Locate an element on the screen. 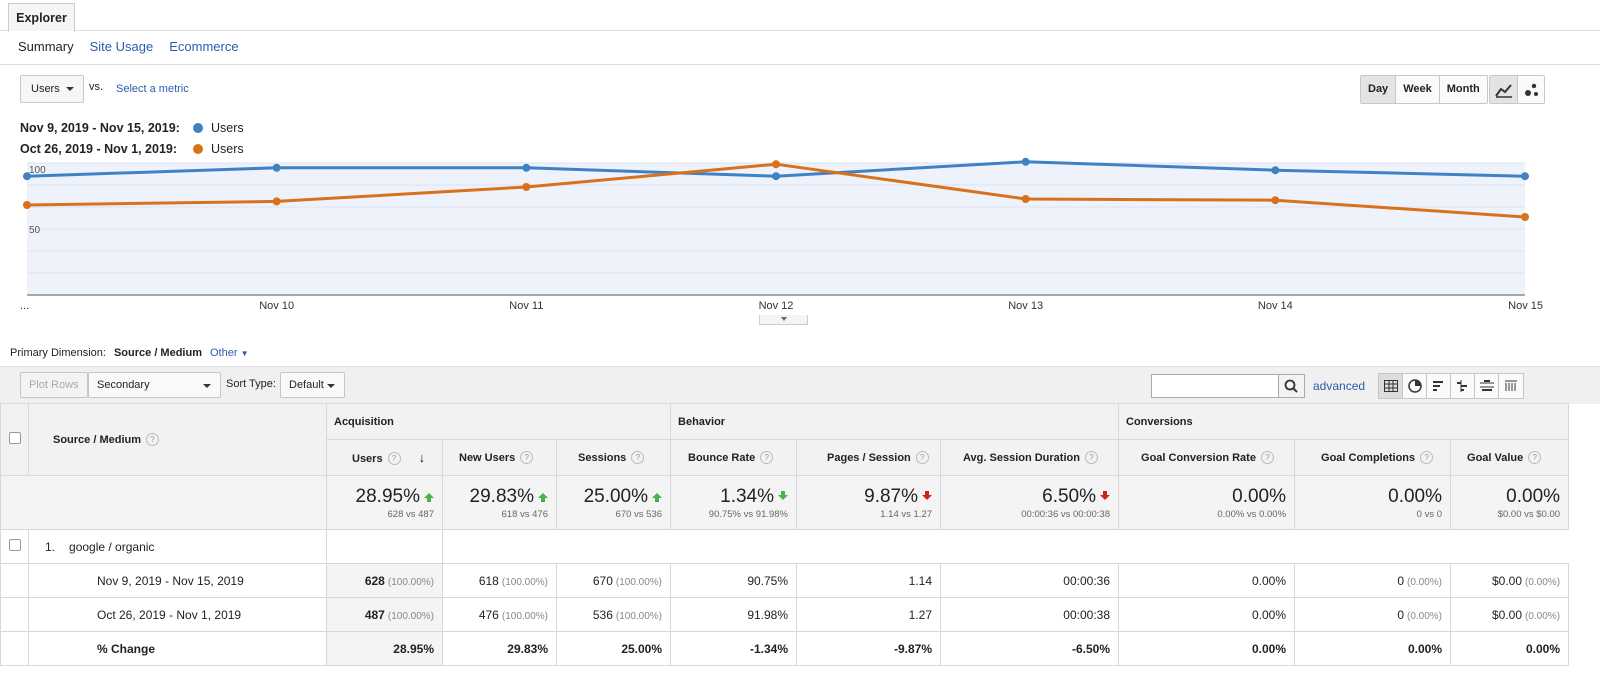 The image size is (1600, 682). cell-value: 0 is located at coordinates (1400, 614).